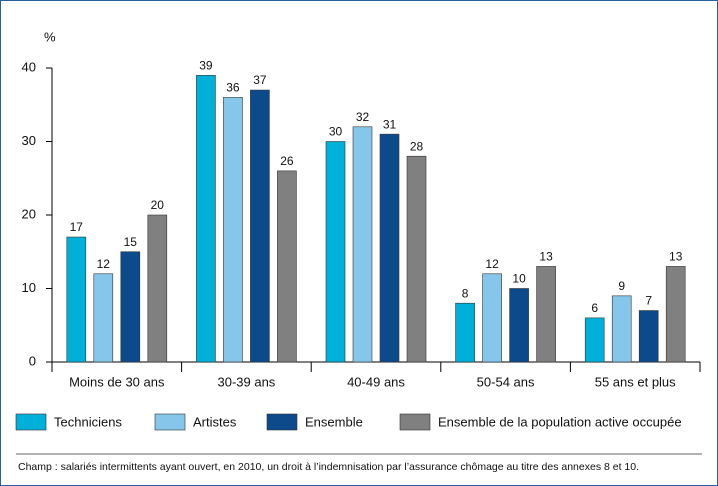 The height and width of the screenshot is (486, 718). What do you see at coordinates (32, 360) in the screenshot?
I see `y-tick-label: 0` at bounding box center [32, 360].